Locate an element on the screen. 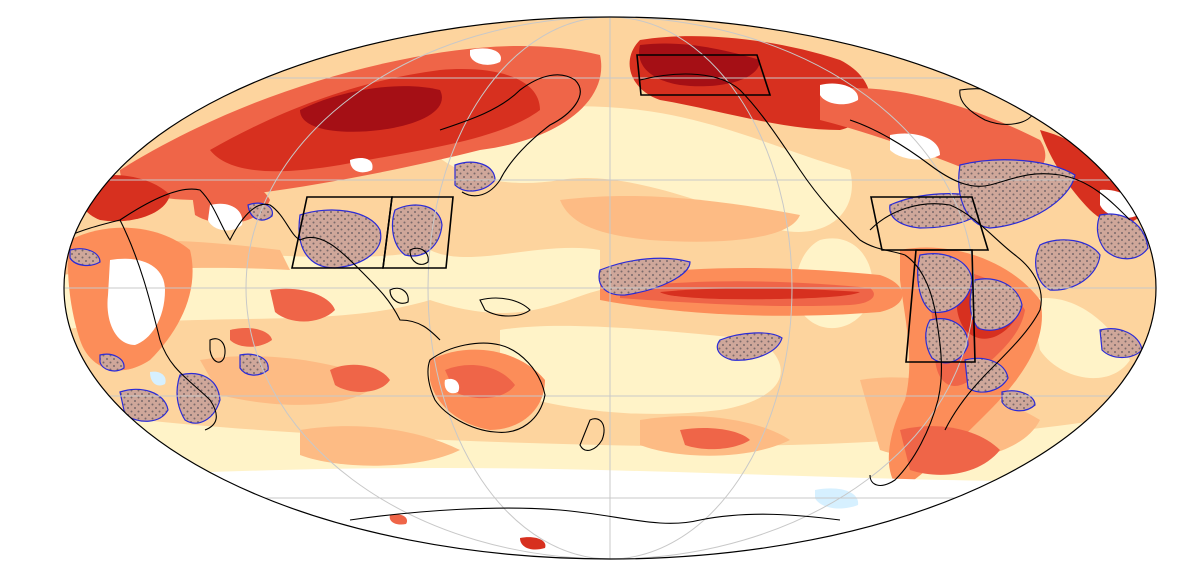 This screenshot has height=577, width=1200. stipple-south-pacific is located at coordinates (749, 346).